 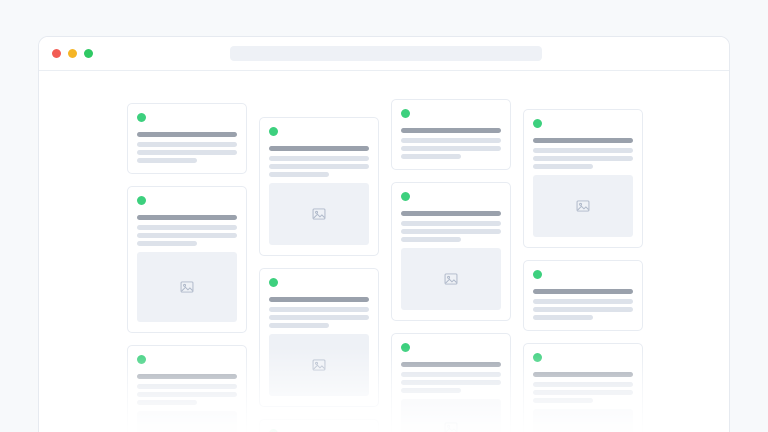 What do you see at coordinates (56, 53) in the screenshot?
I see `close-button` at bounding box center [56, 53].